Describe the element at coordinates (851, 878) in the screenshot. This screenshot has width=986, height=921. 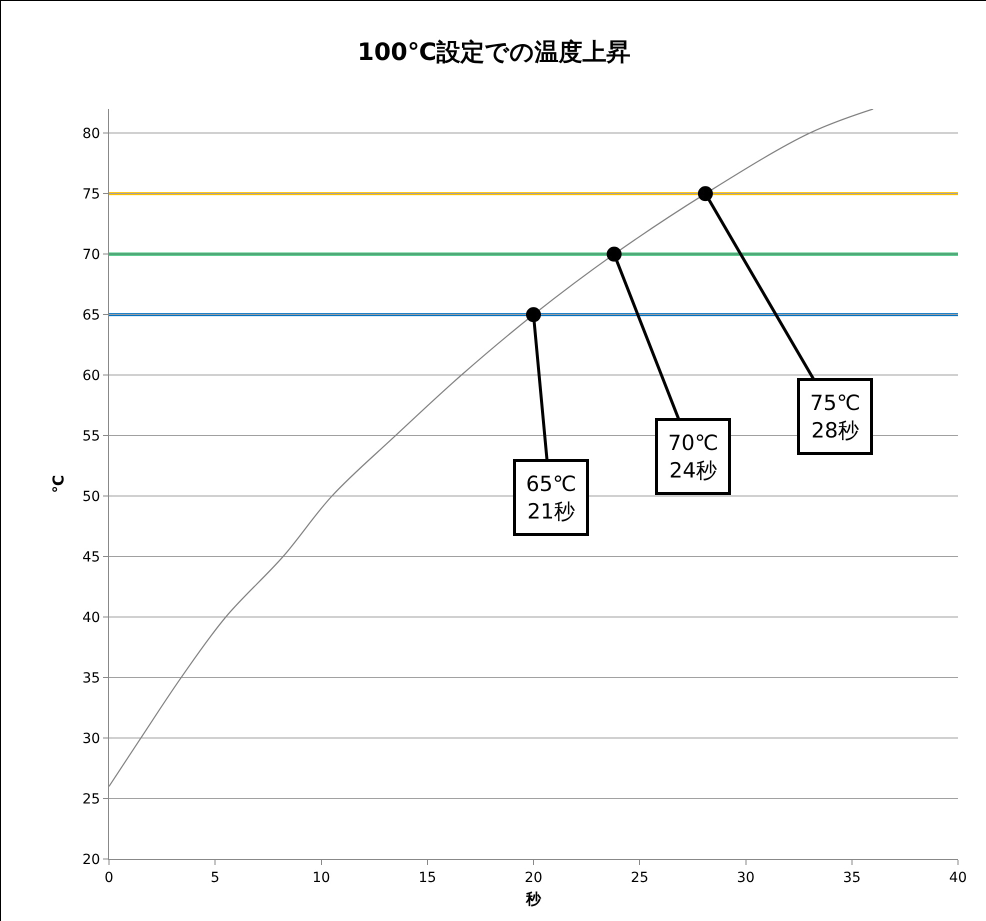
I see `x-tick-label: 35` at that location.